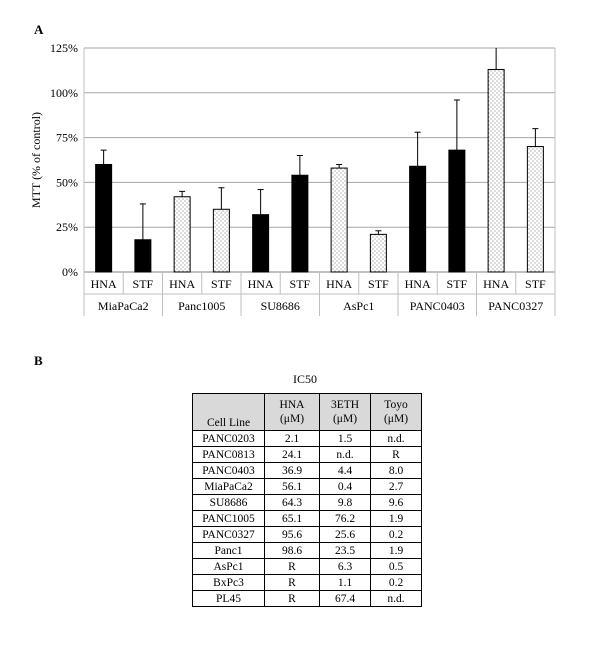  I want to click on table-title: IC50, so click(305, 379).